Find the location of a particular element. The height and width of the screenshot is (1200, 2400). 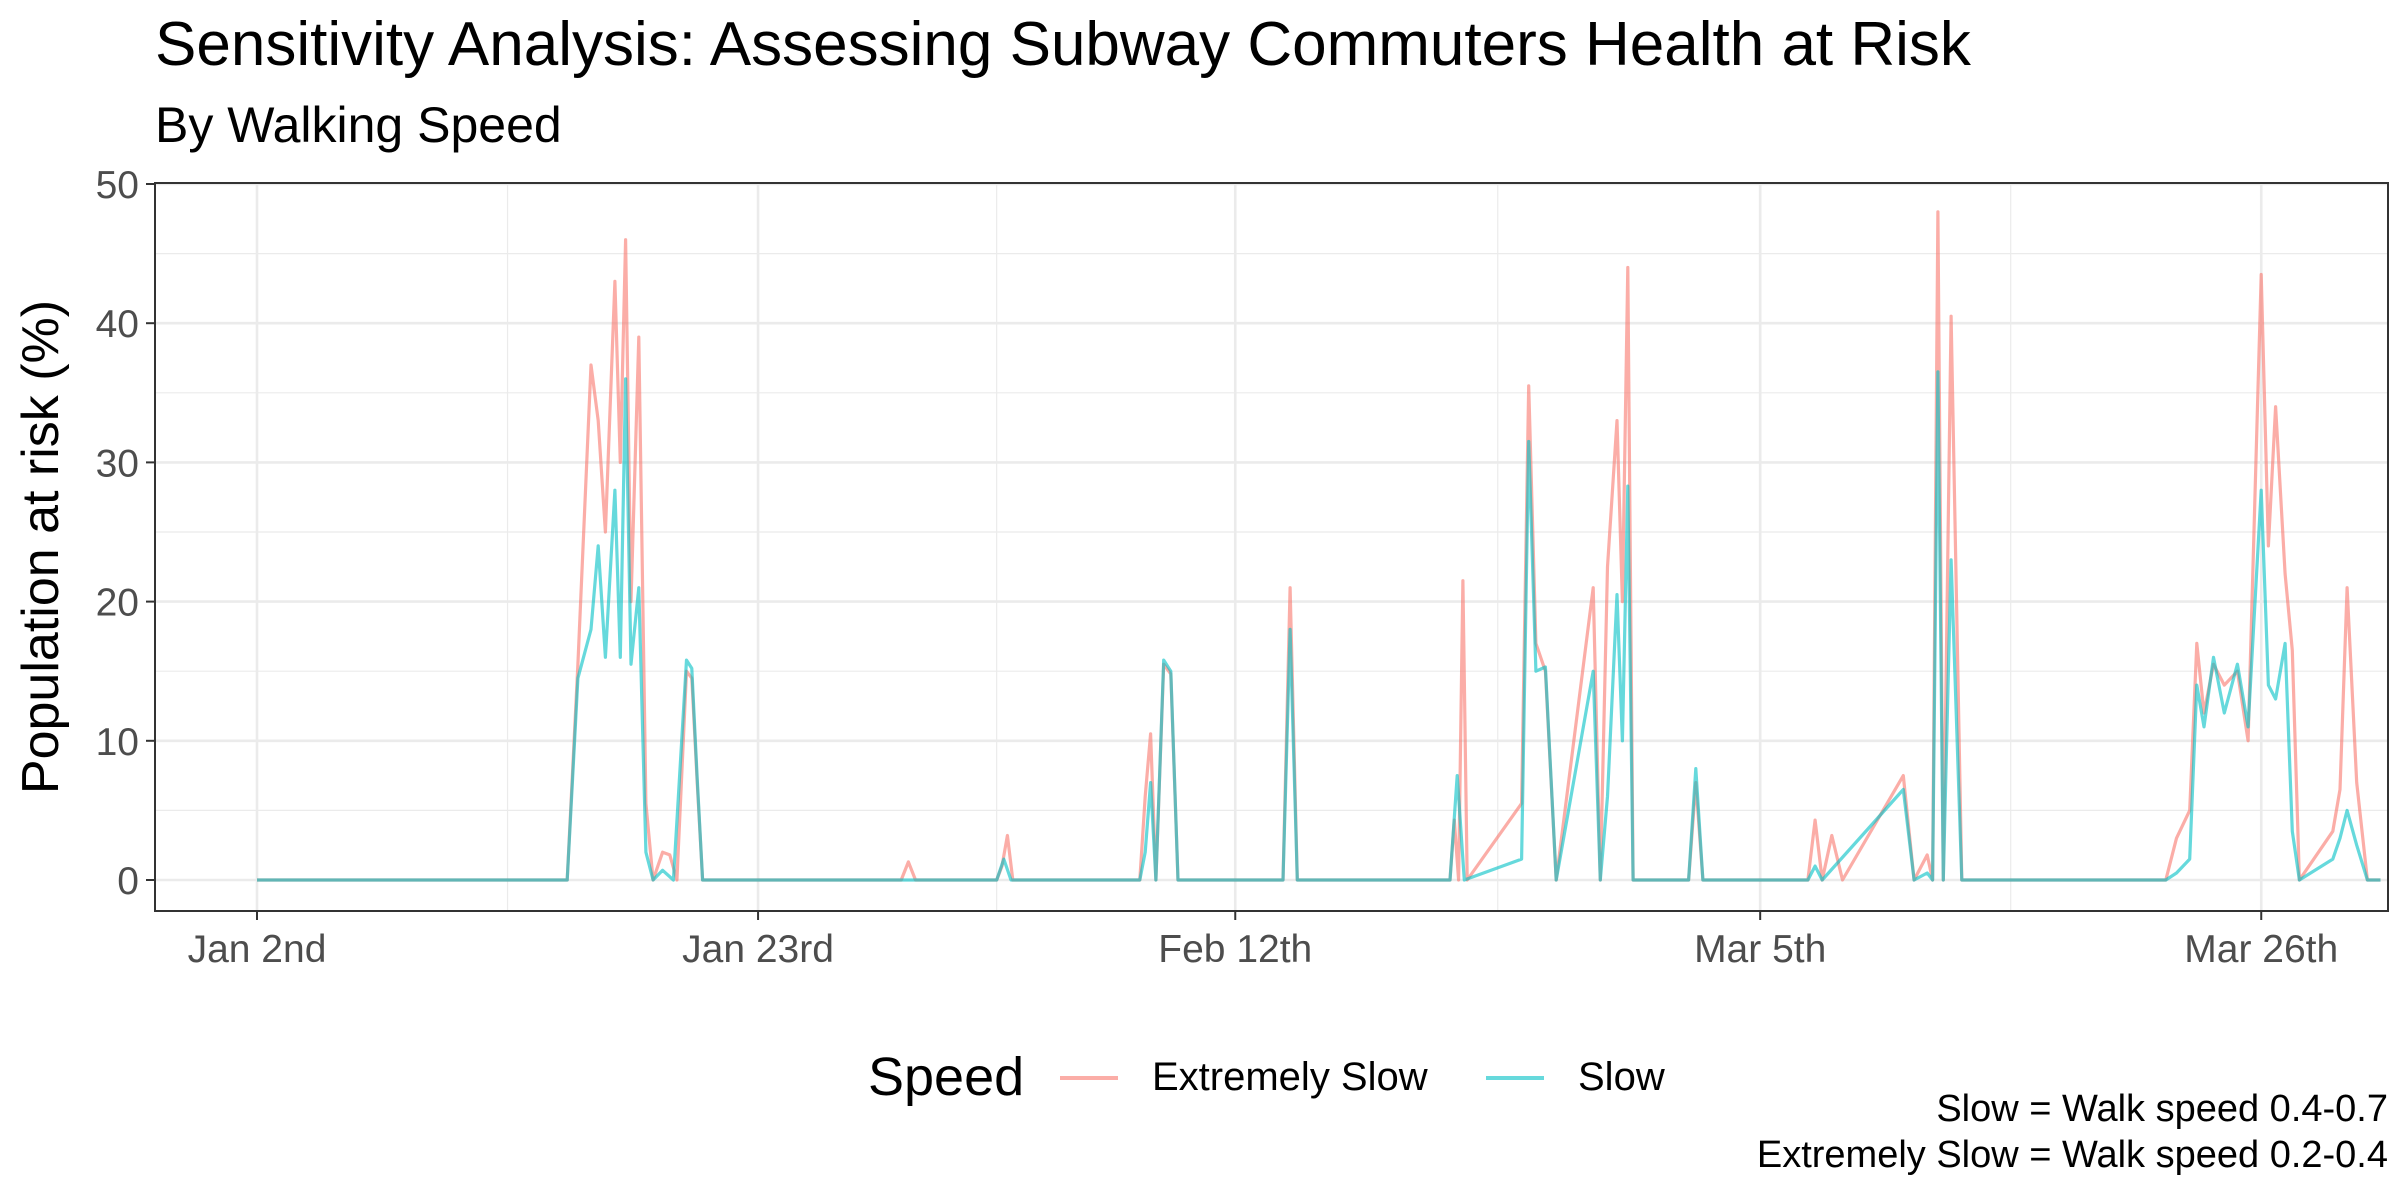

y-tick-label: 20 is located at coordinates (117, 603).